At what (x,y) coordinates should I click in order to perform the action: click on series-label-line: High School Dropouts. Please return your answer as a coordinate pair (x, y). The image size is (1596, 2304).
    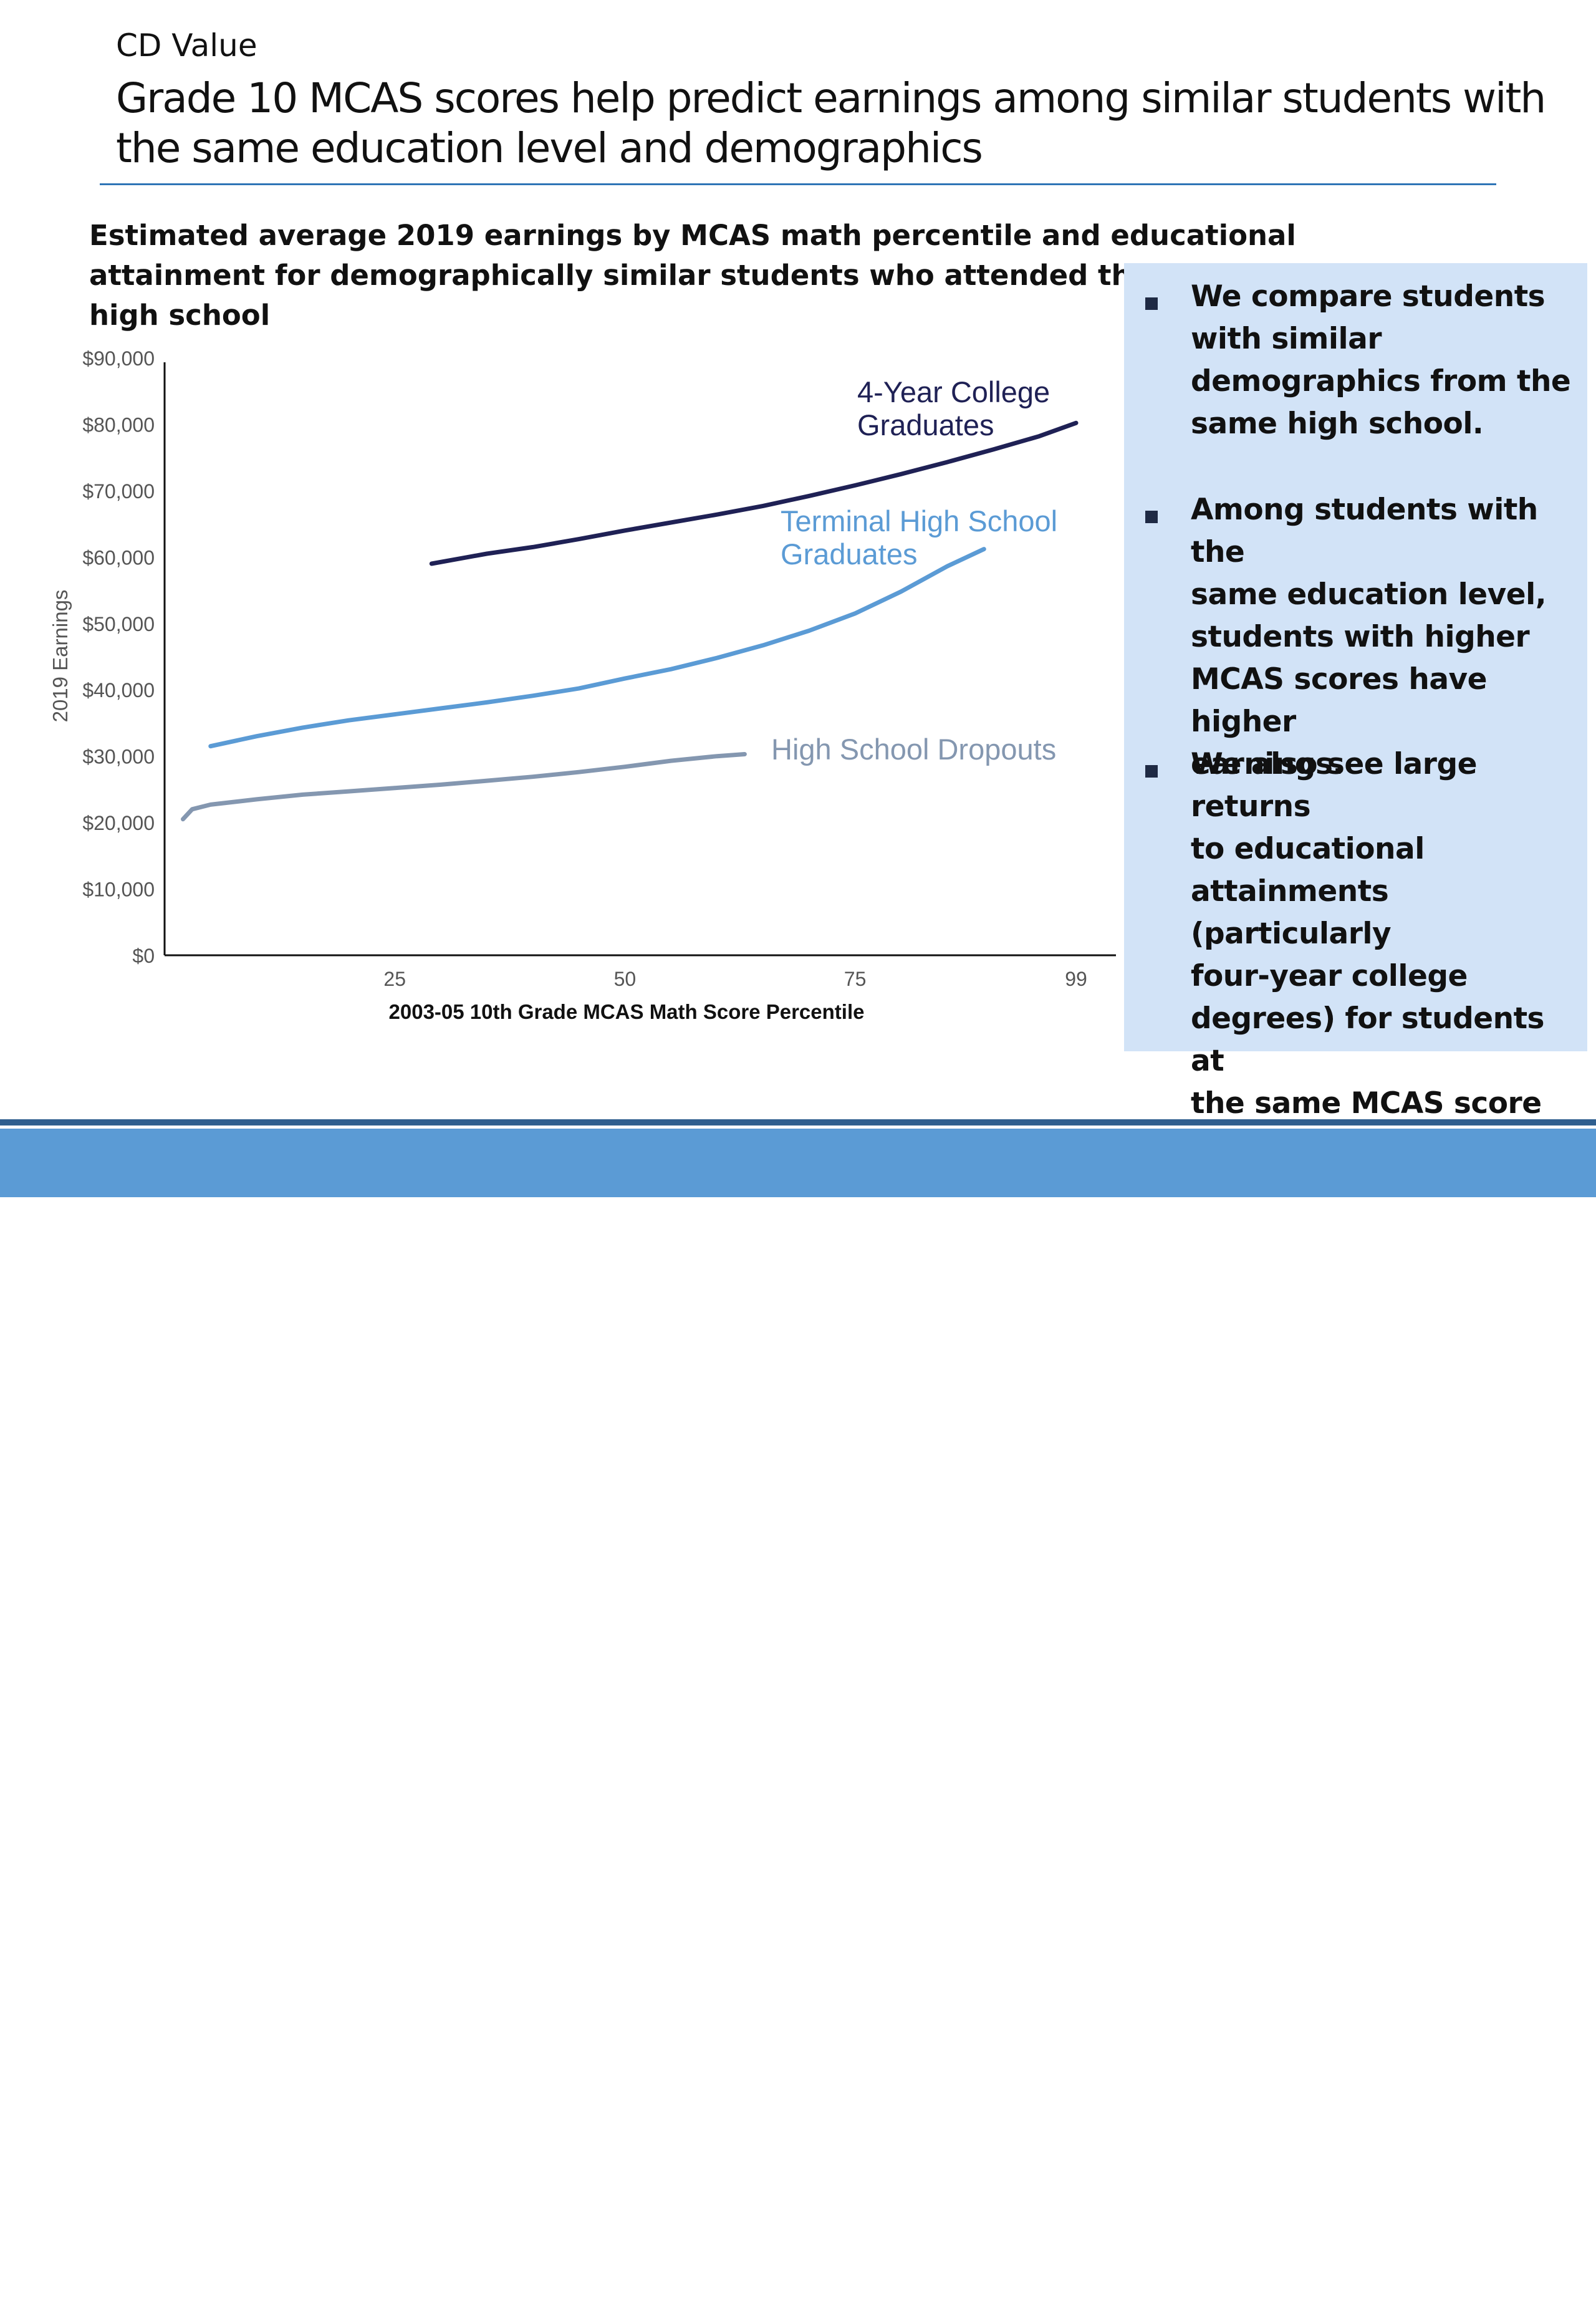
    Looking at the image, I should click on (913, 749).